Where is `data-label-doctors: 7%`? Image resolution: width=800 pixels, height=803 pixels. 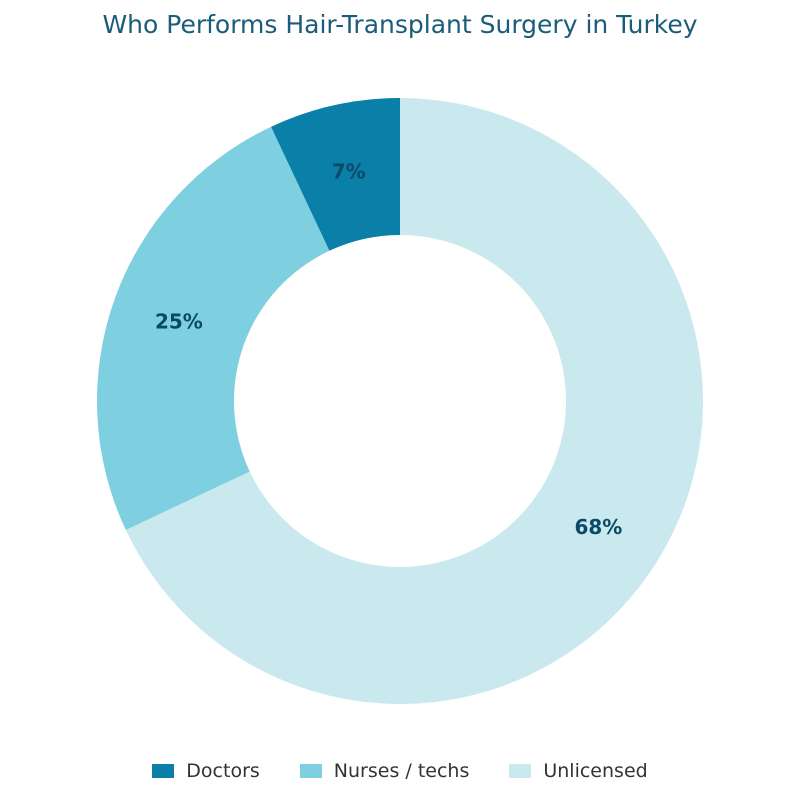
data-label-doctors: 7% is located at coordinates (349, 172).